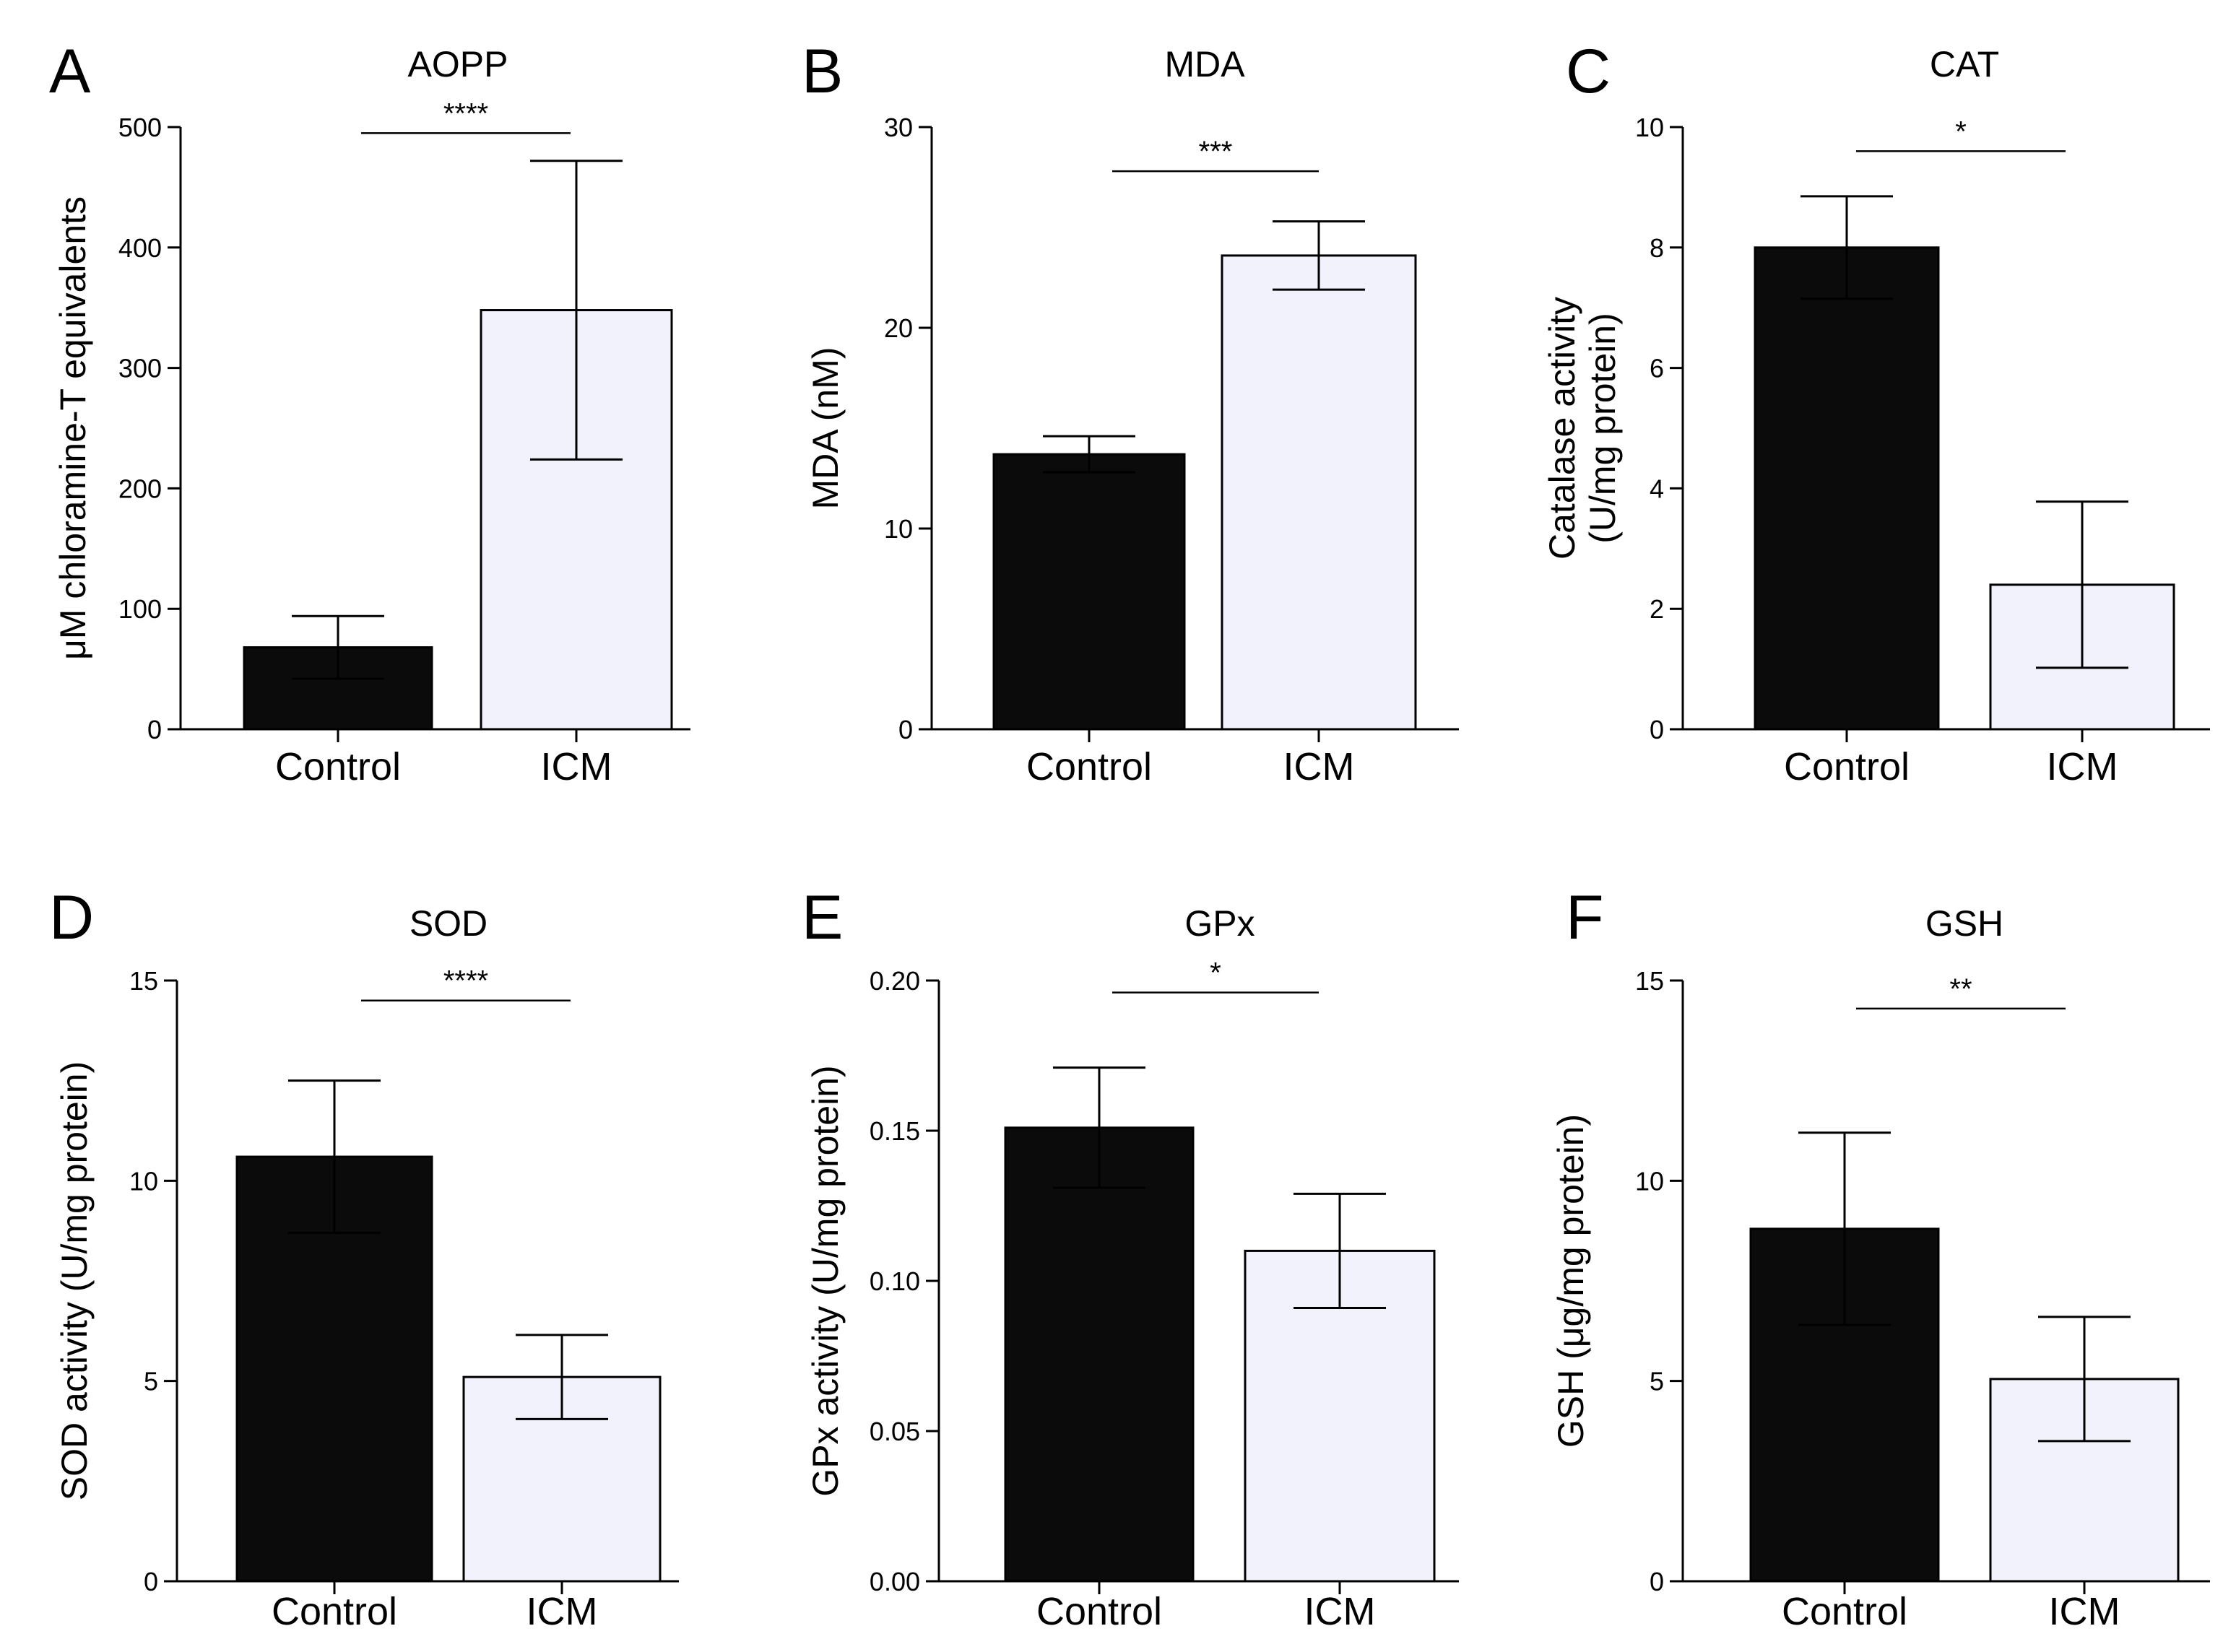 The image size is (2236, 1652). I want to click on chart-title: AOPP, so click(458, 64).